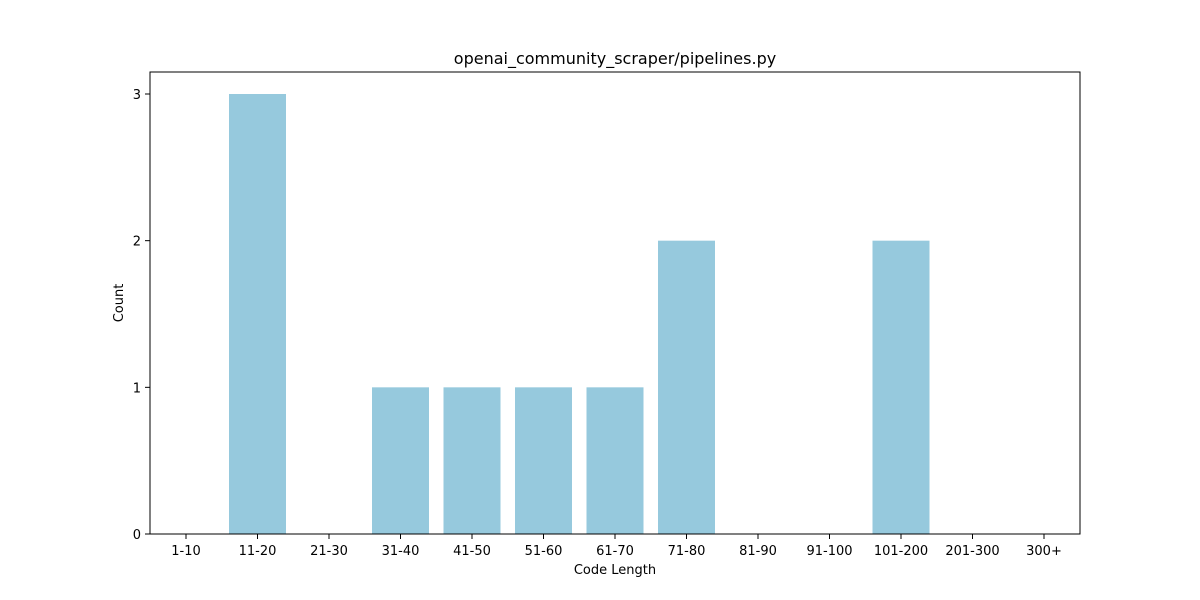 Image resolution: width=1200 pixels, height=600 pixels. What do you see at coordinates (972, 551) in the screenshot?
I see `x-tick-label: 201-300` at bounding box center [972, 551].